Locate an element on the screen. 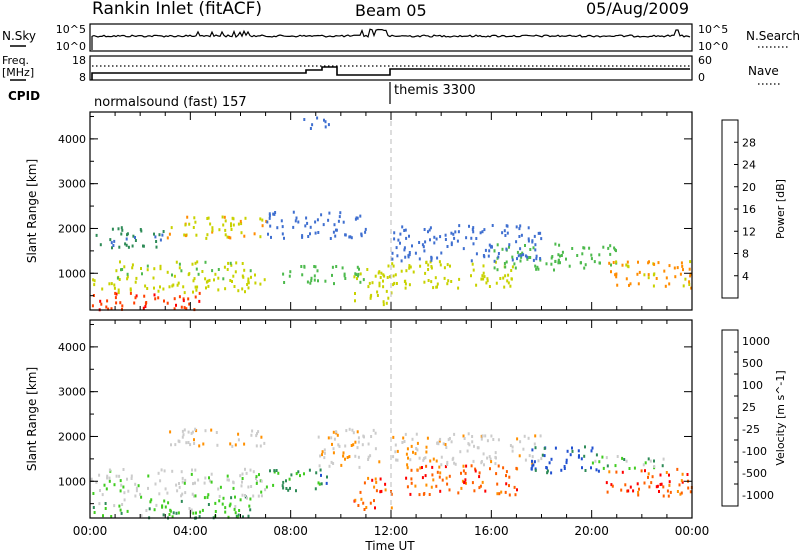  time-tick-label: 20:00 is located at coordinates (591, 531).